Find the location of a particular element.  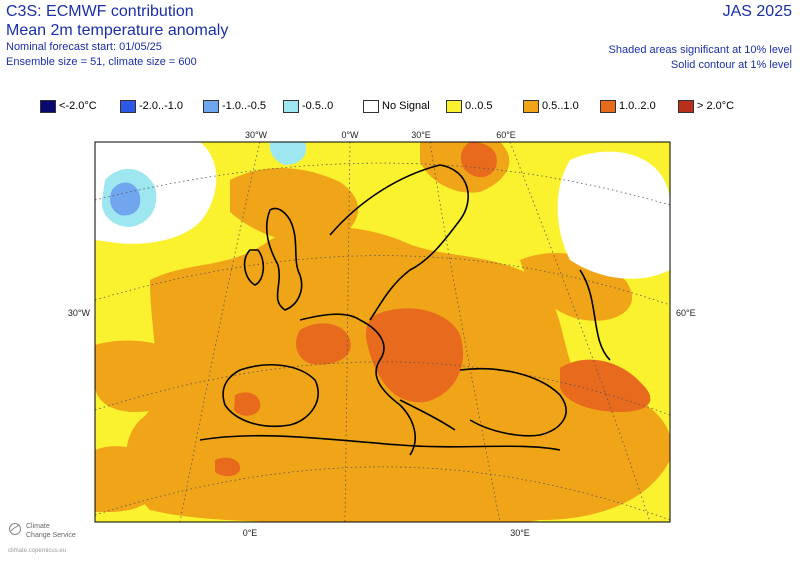

region-red-balkans is located at coordinates (415, 355).